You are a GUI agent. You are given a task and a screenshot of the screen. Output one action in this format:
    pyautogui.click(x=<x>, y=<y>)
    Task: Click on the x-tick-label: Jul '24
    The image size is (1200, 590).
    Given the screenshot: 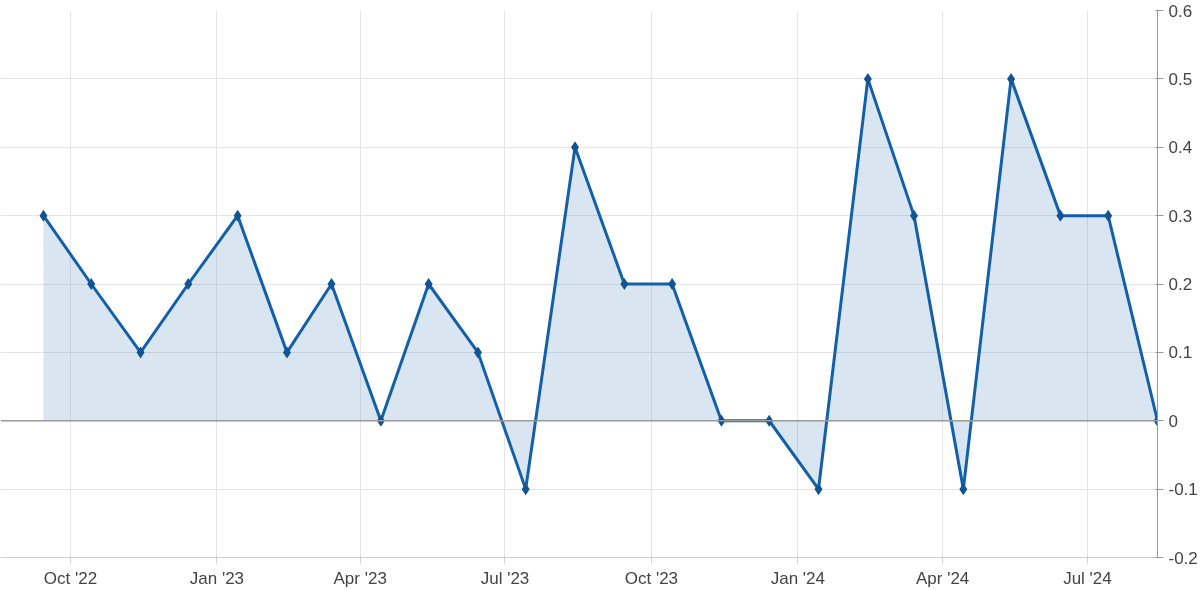 What is the action you would take?
    pyautogui.click(x=1087, y=578)
    